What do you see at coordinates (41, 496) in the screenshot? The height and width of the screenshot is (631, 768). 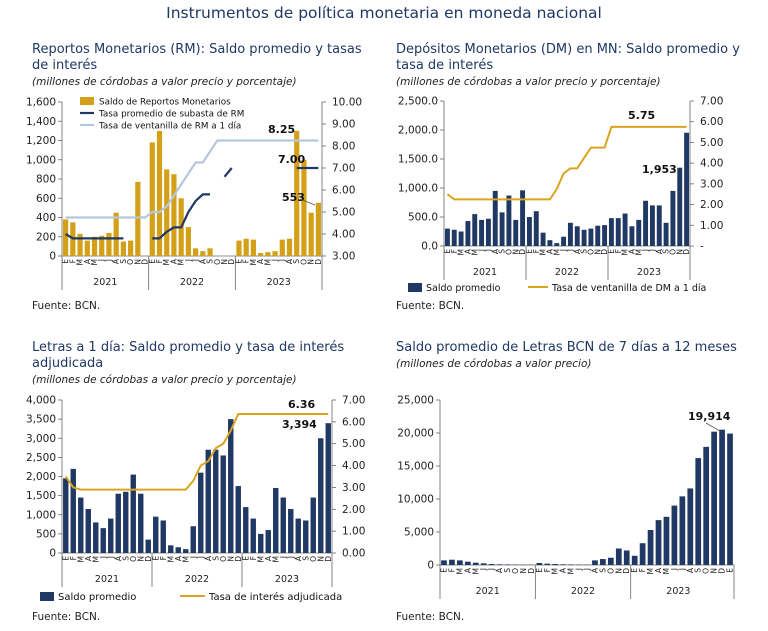 I see `y-tick-label: 1,500` at bounding box center [41, 496].